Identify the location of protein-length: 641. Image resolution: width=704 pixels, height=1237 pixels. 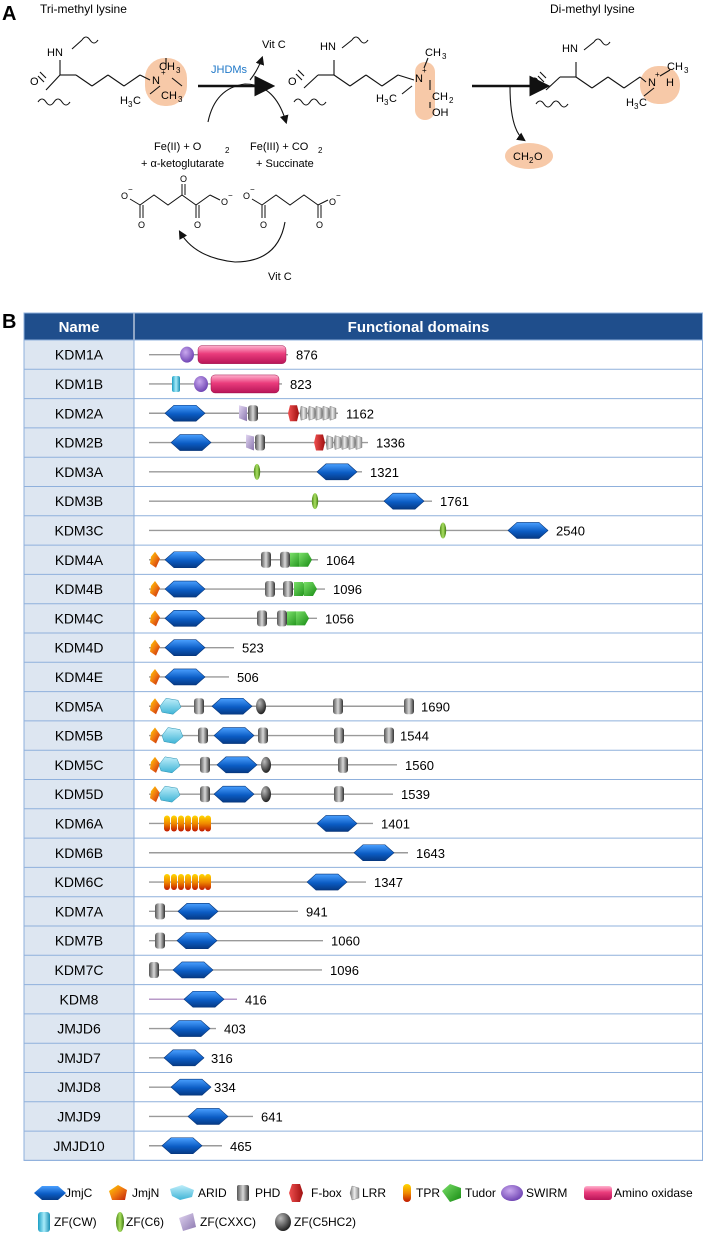
(272, 1116).